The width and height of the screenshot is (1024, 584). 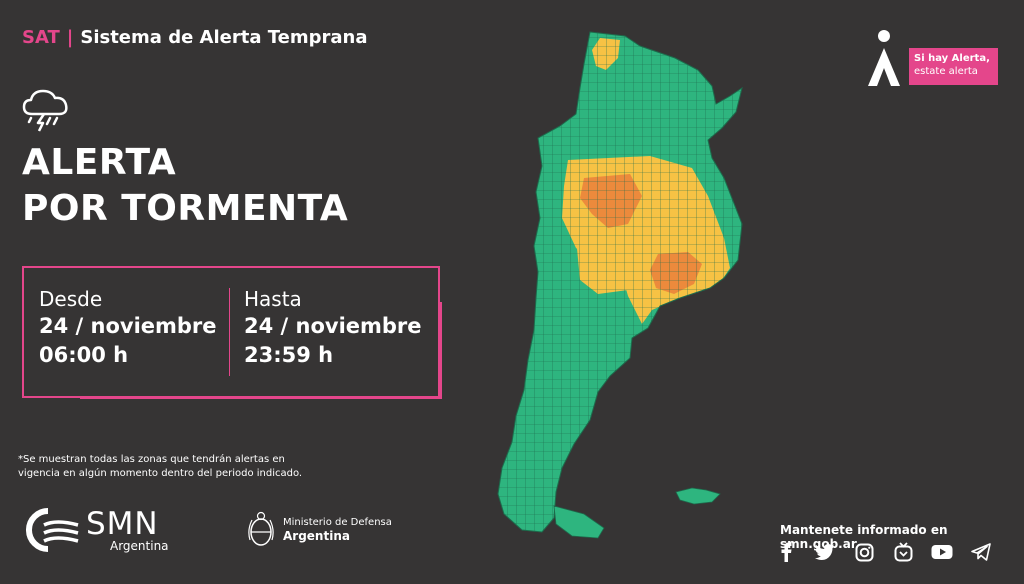 I want to click on twitter-icon, so click(x=825, y=552).